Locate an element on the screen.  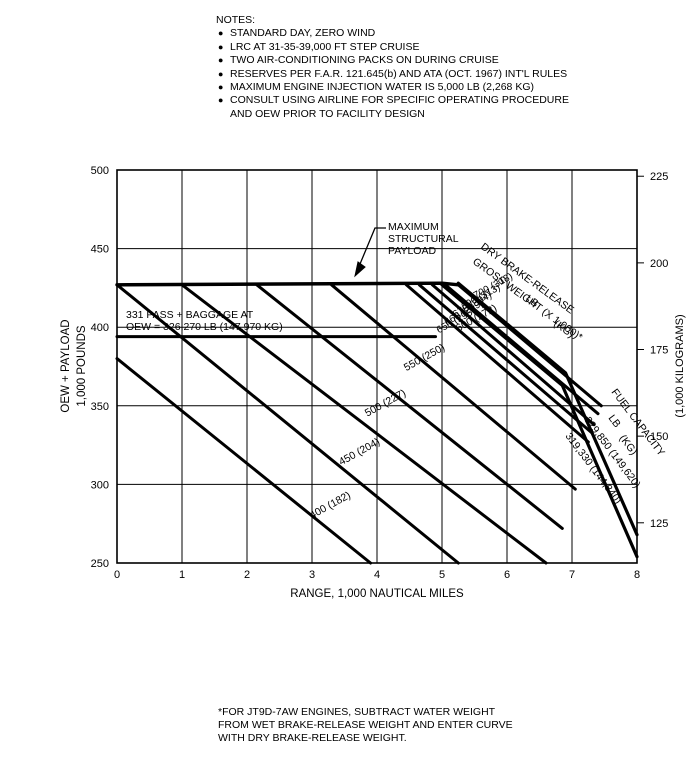
right-axis-title: (1,000 KILOGRAMS) is located at coordinates (680, 365).